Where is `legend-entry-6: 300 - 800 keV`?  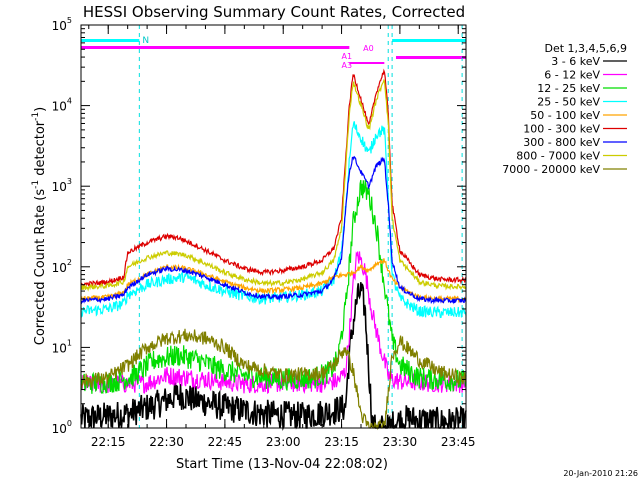 legend-entry-6: 300 - 800 keV is located at coordinates (561, 142).